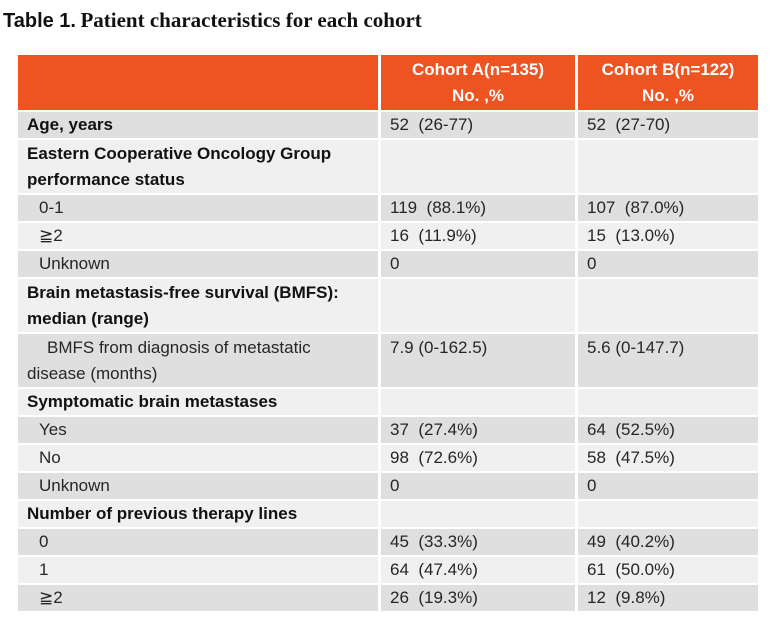  What do you see at coordinates (39, 21) in the screenshot?
I see `table-caption-number: Table 1.` at bounding box center [39, 21].